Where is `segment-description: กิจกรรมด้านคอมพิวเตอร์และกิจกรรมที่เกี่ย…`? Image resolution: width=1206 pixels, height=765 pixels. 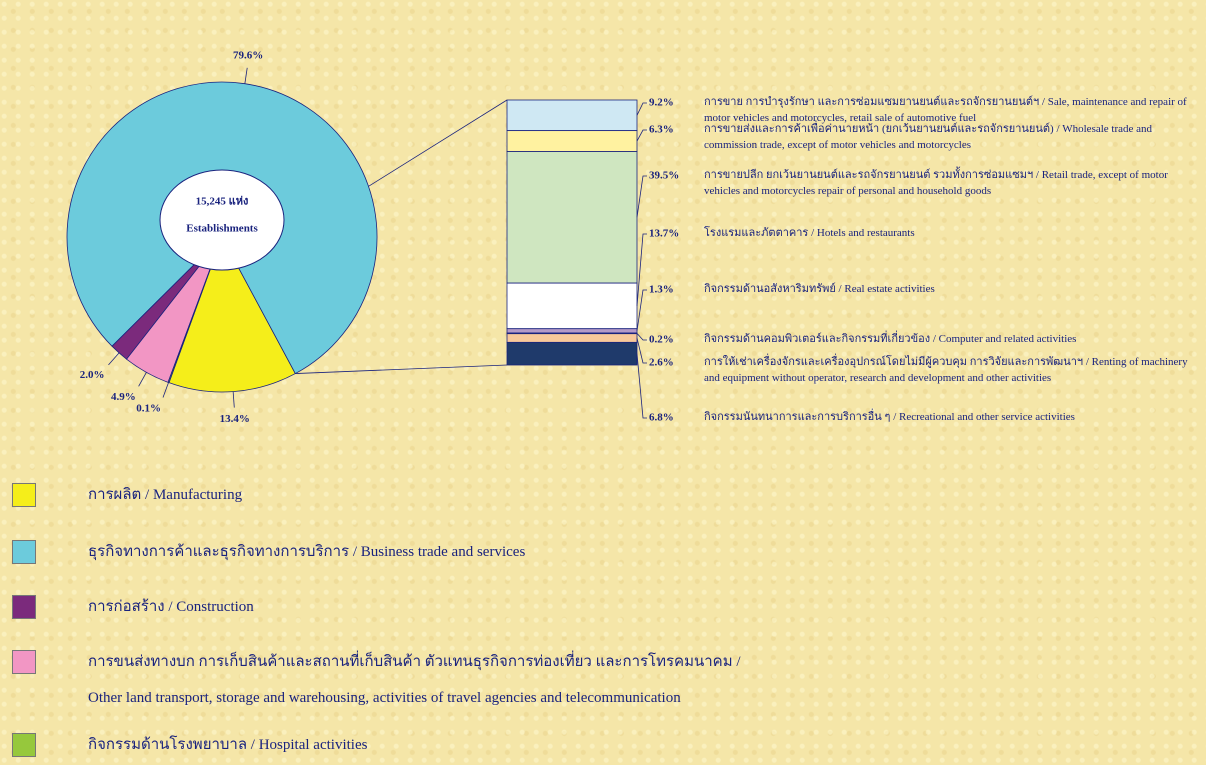
segment-description: กิจกรรมด้านคอมพิวเตอร์และกิจกรรมที่เกี่ย… is located at coordinates (890, 339).